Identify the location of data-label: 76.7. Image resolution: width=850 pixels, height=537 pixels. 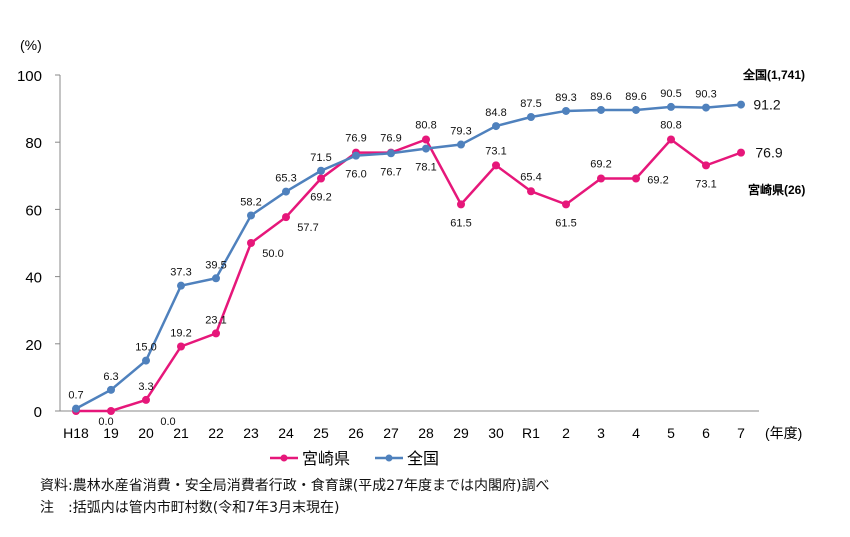
(390, 172).